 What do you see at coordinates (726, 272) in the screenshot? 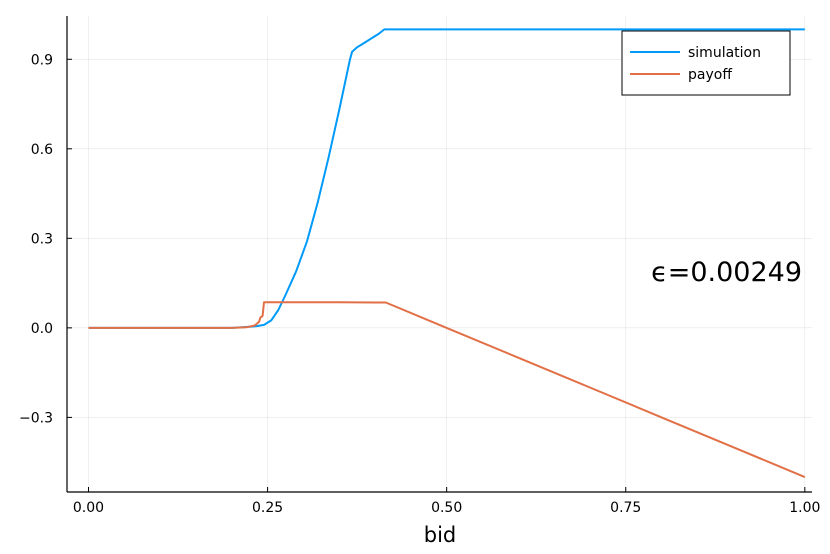
I see `epsilon-annotation: ϵ=0.00249` at bounding box center [726, 272].